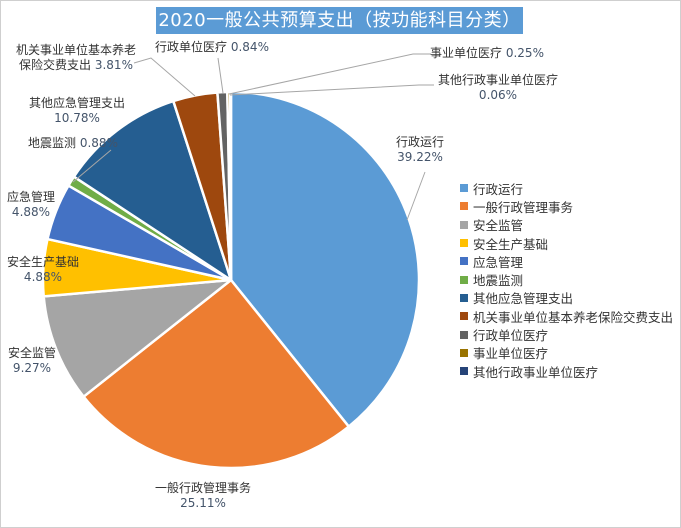 The image size is (681, 528). I want to click on legend-item-其他行政事业单位医疗: 其他行政事业单位医疗, so click(566, 371).